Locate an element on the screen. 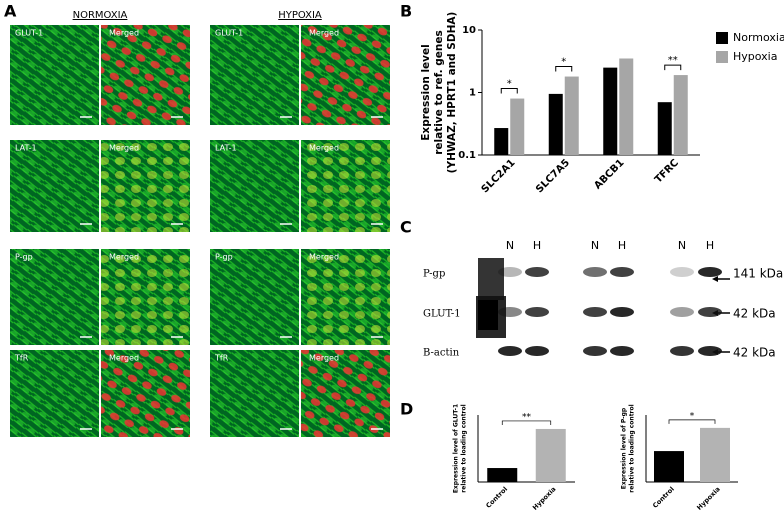 The height and width of the screenshot is (514, 784). blot-row-label: B-actin is located at coordinates (441, 353).